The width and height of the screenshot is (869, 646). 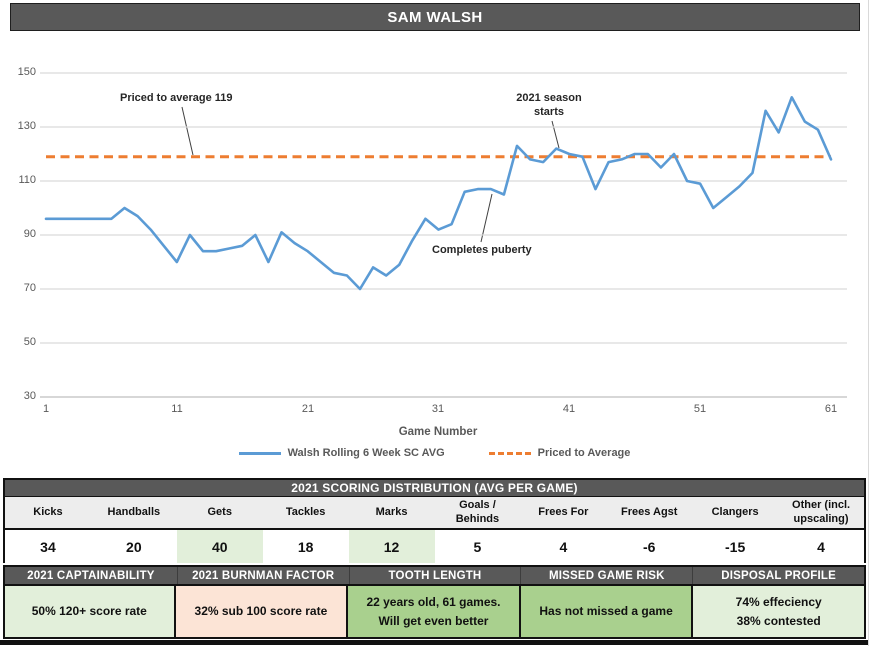 I want to click on x-tick-label: 1, so click(x=46, y=409).